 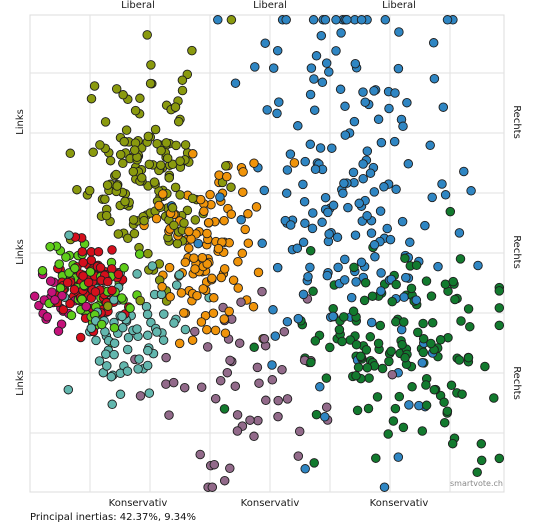 I want to click on left-axis-label-3: Links, so click(x=20, y=383).